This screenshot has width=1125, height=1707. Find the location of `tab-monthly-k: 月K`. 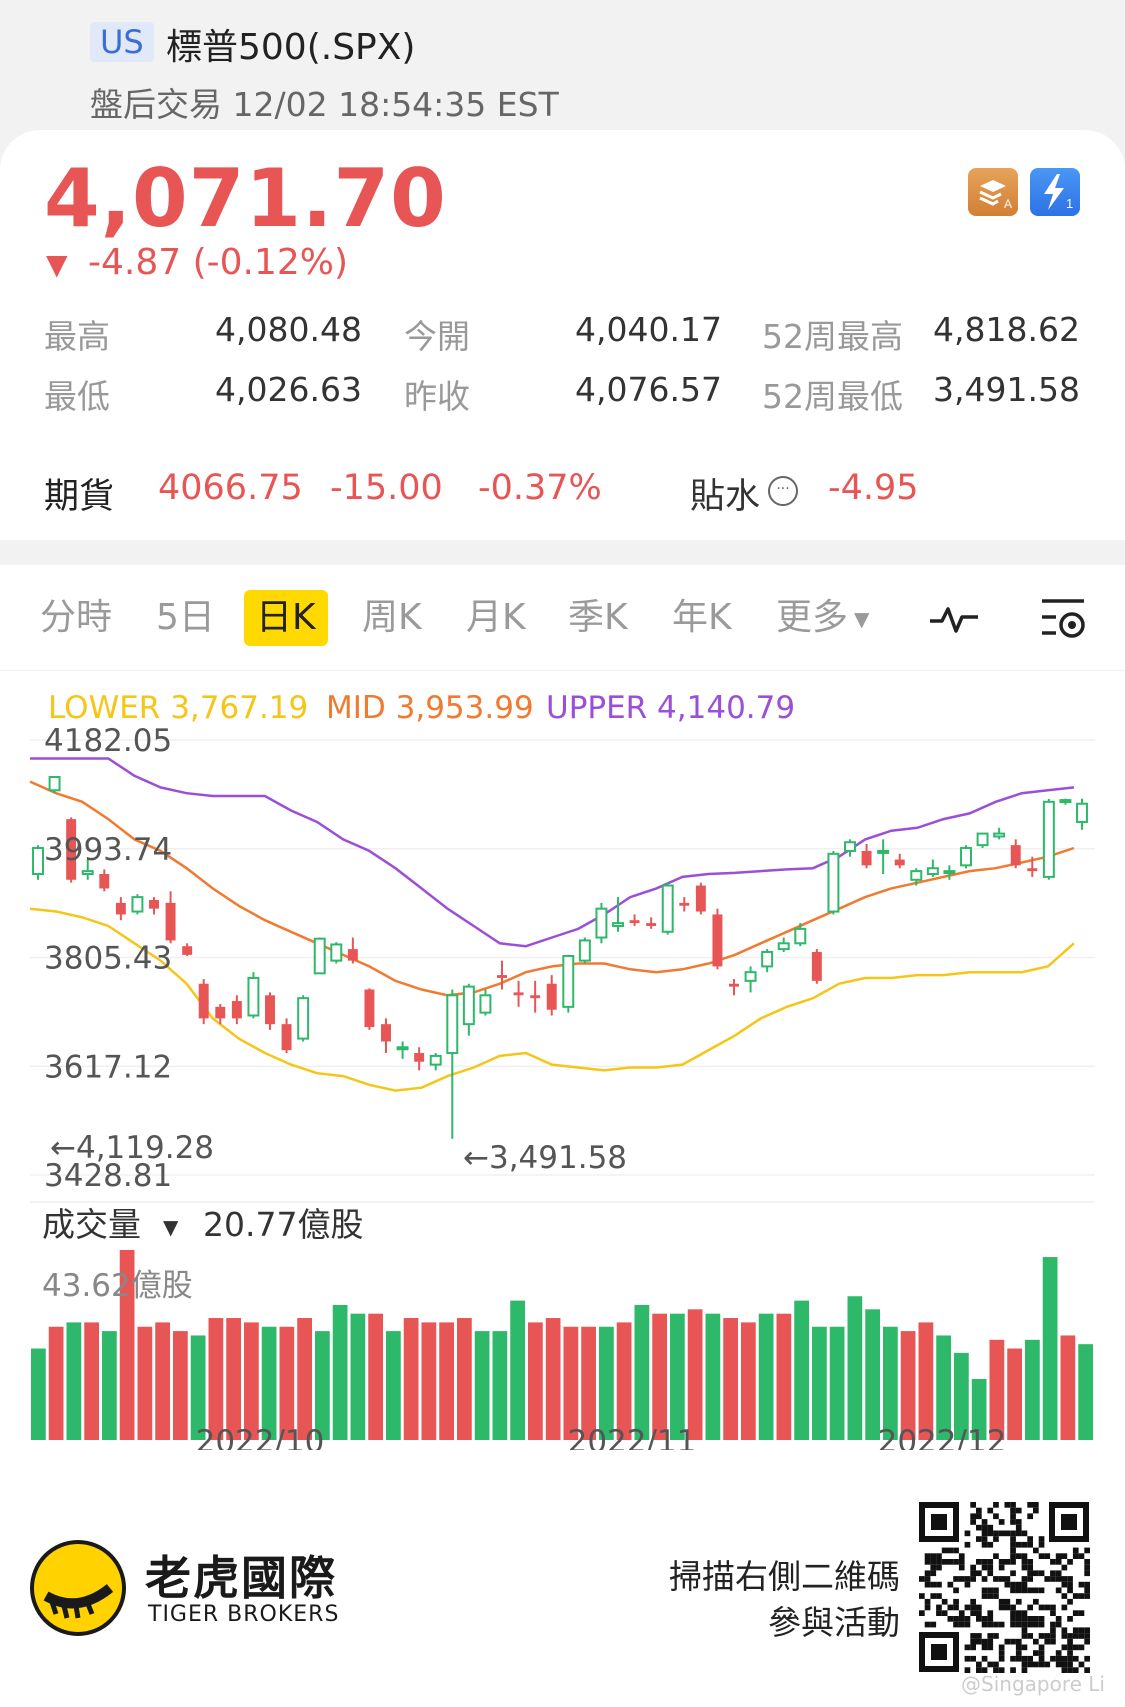

tab-monthly-k: 月K is located at coordinates (496, 617).